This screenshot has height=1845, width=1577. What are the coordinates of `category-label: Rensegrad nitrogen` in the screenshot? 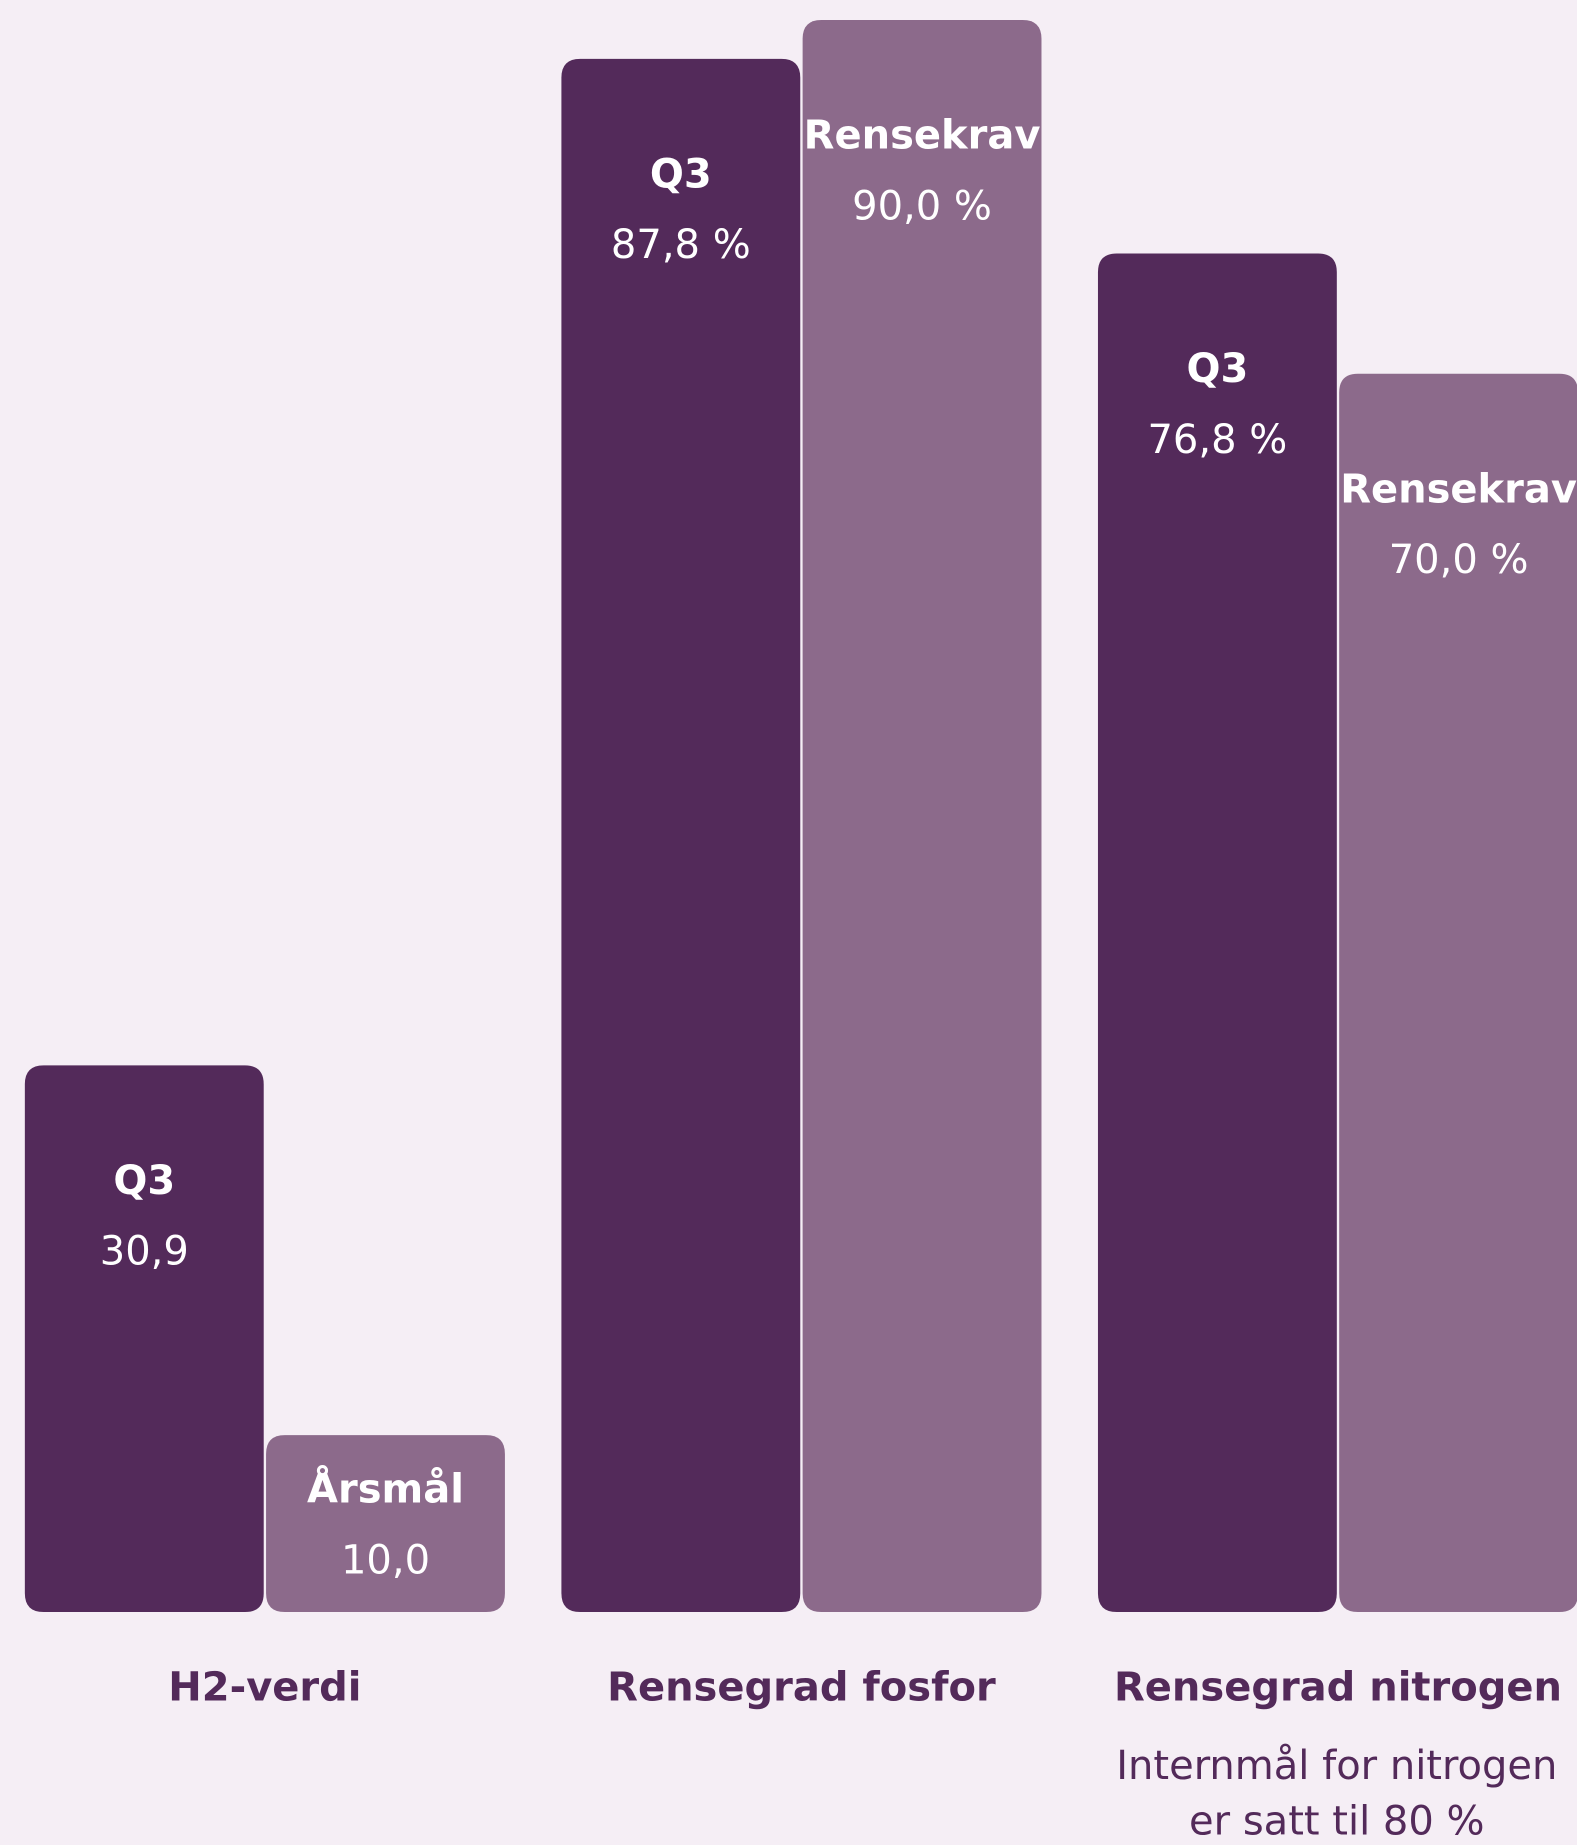 It's located at (1338, 1688).